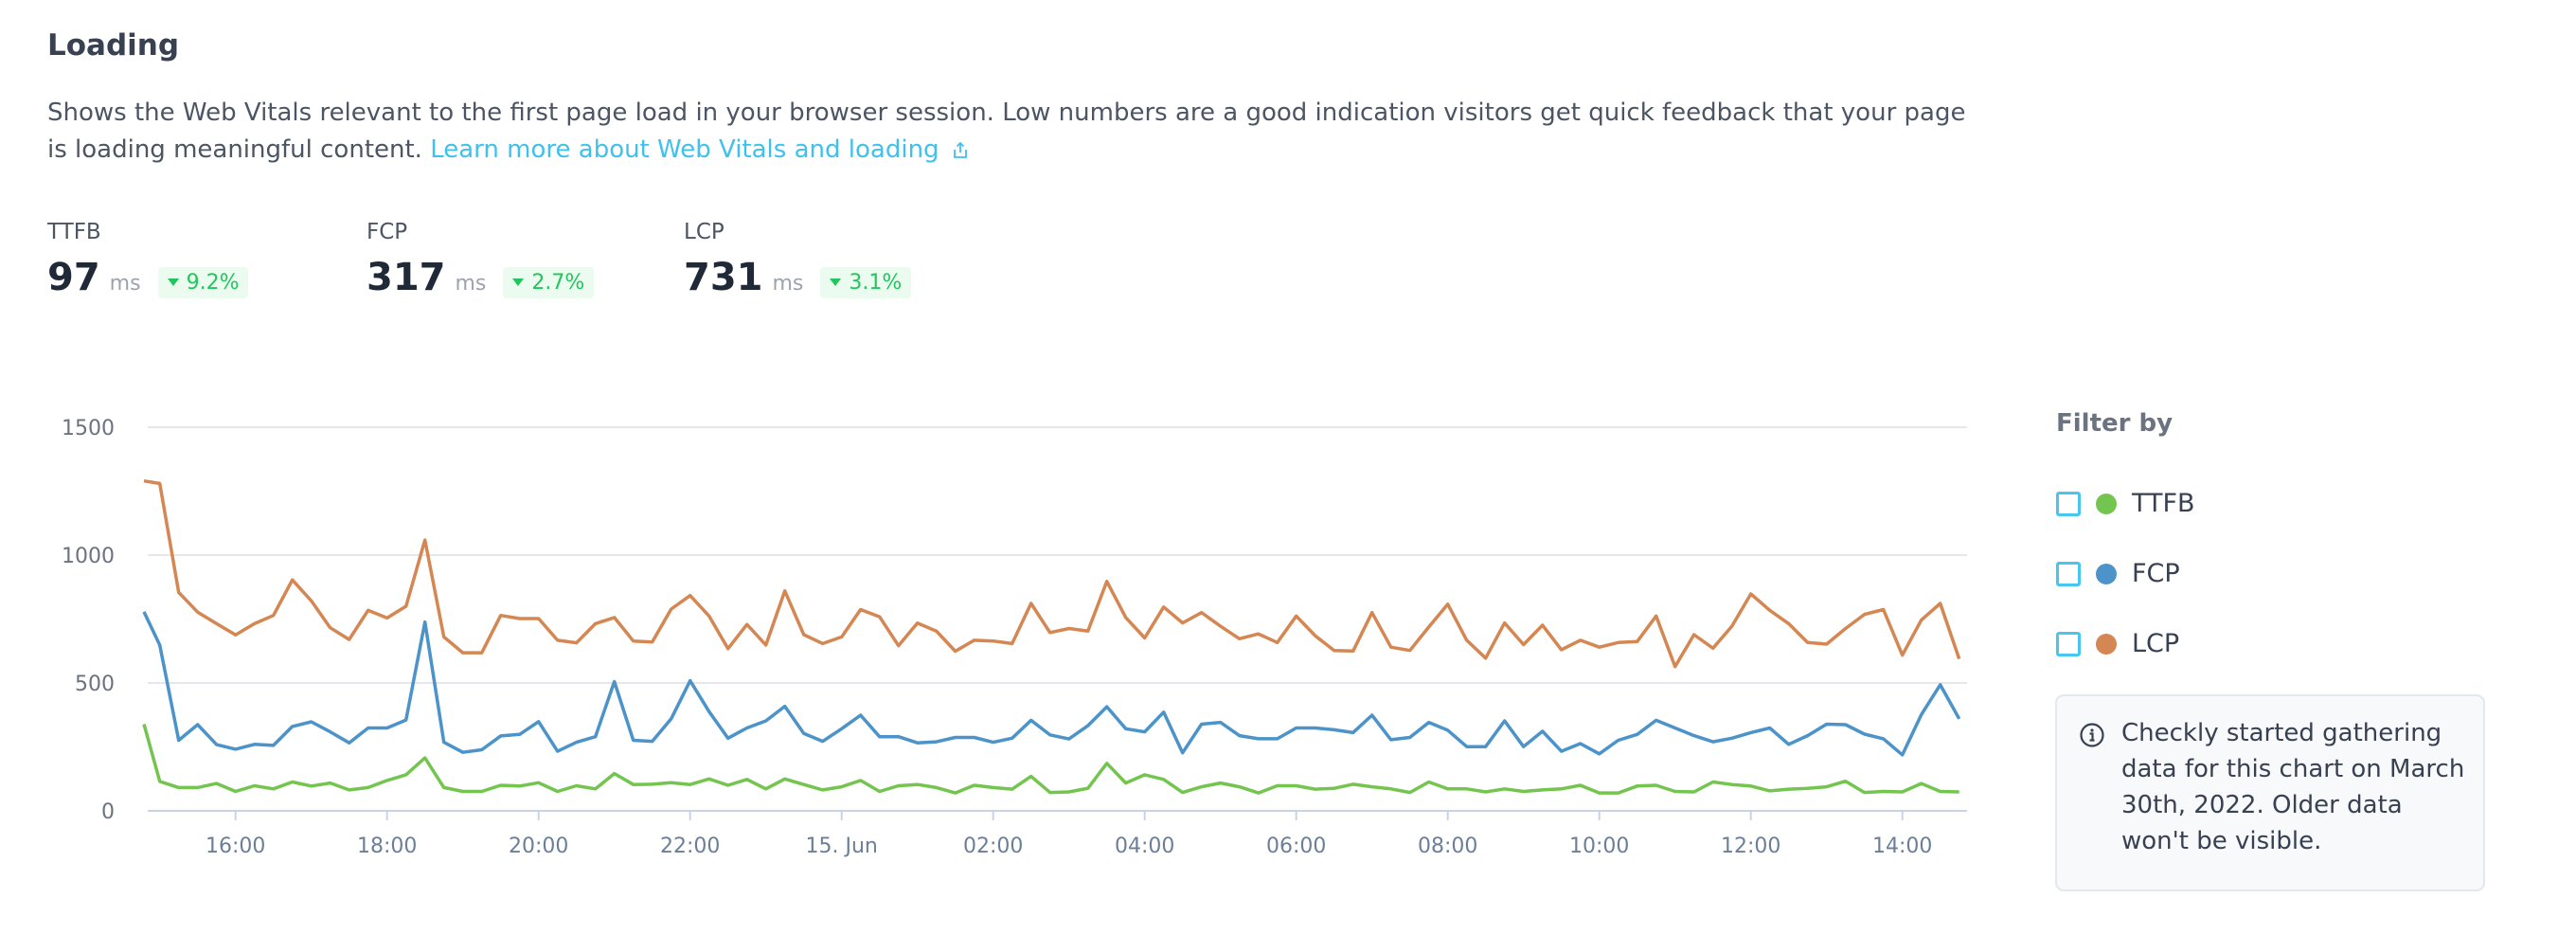  What do you see at coordinates (1144, 846) in the screenshot?
I see `x-tick-label: 04:00` at bounding box center [1144, 846].